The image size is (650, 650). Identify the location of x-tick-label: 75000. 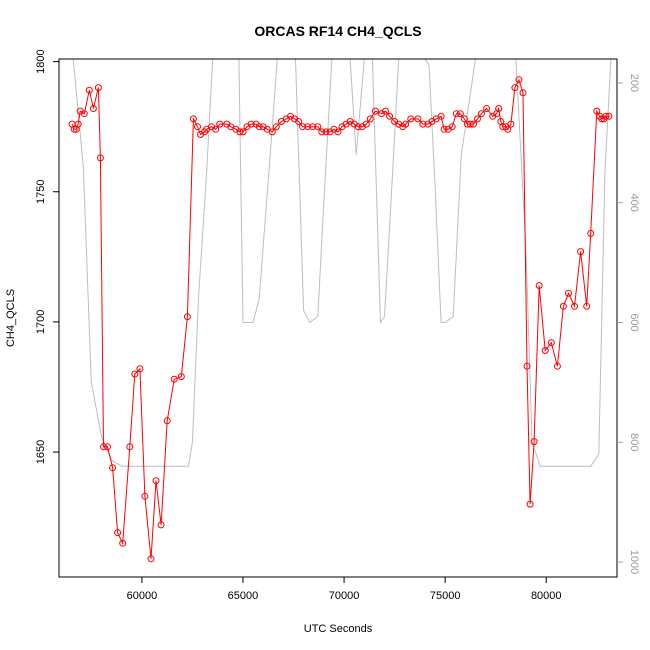
(445, 596).